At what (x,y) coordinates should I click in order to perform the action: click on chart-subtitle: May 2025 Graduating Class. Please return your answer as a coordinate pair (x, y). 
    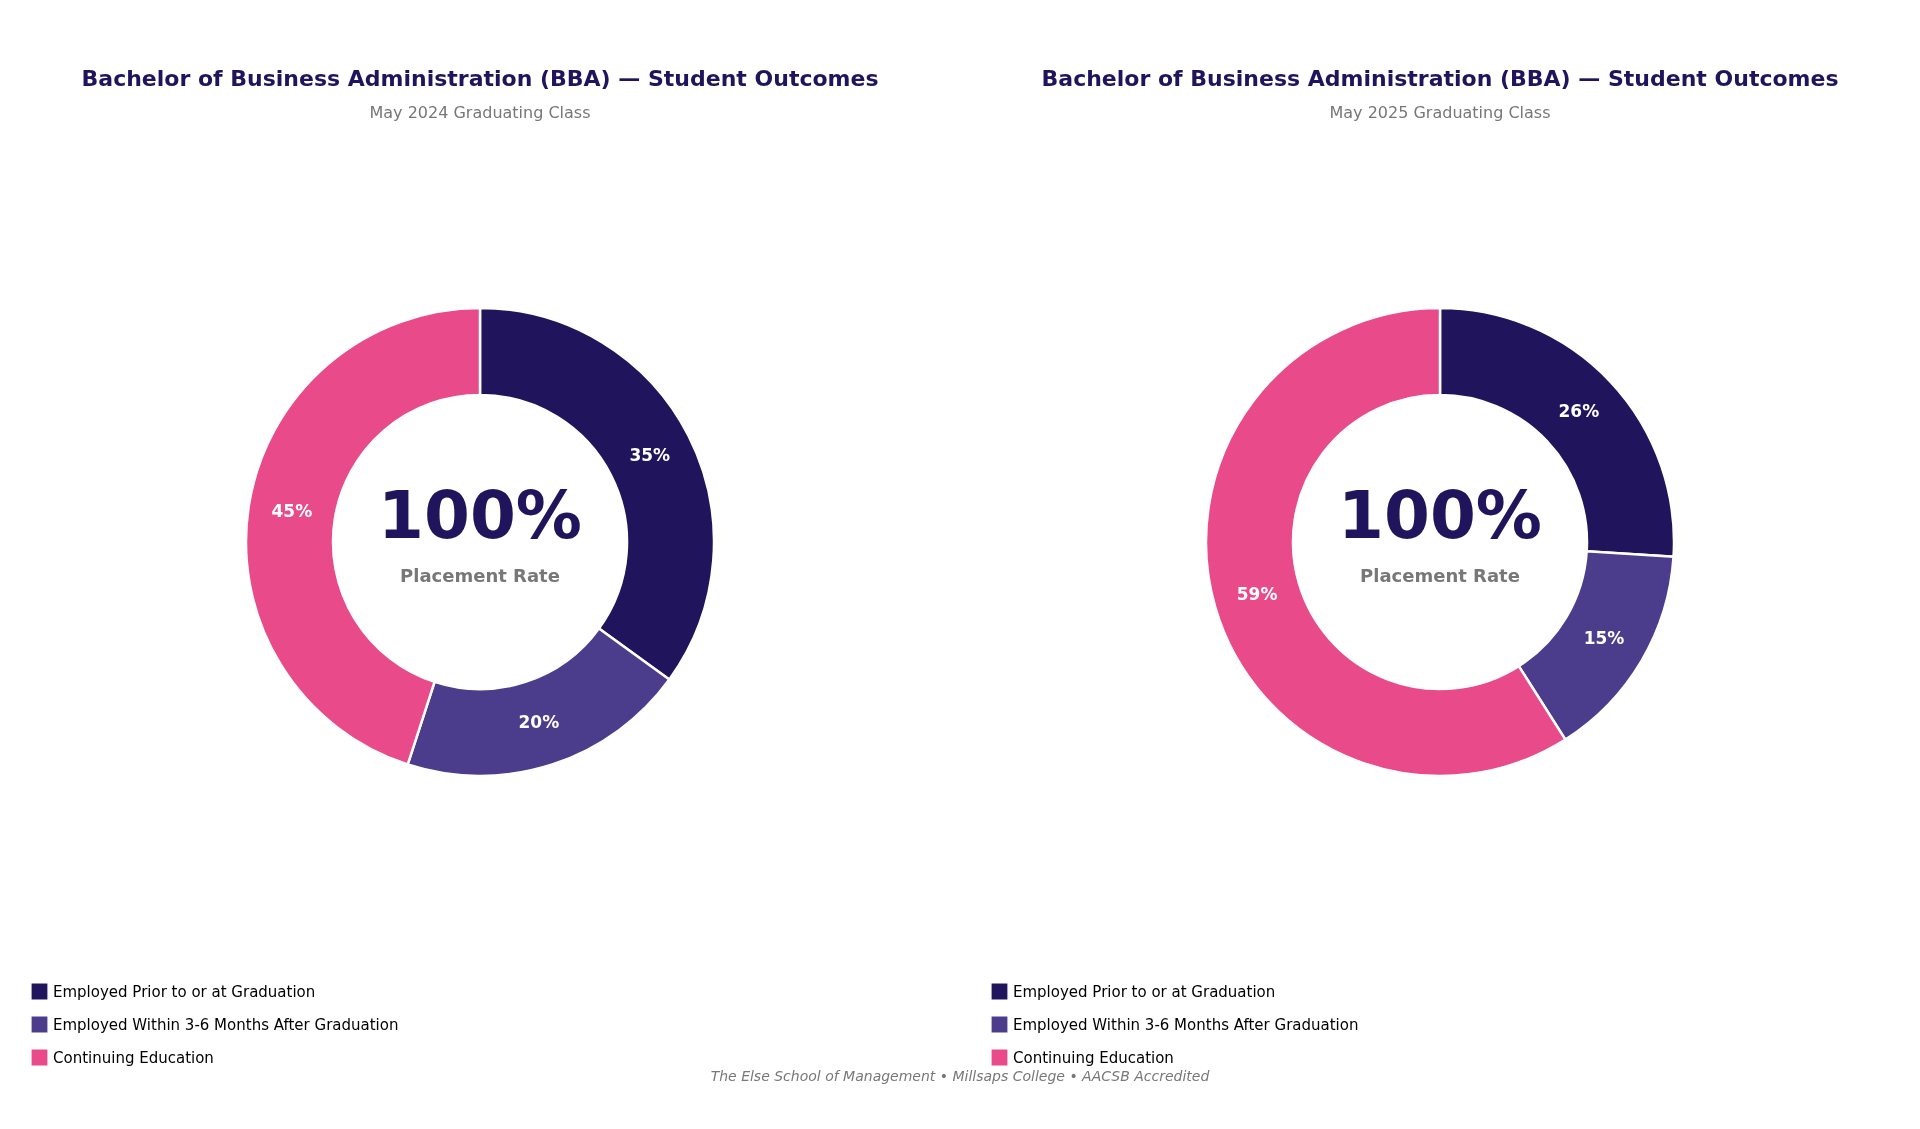
    Looking at the image, I should click on (1440, 112).